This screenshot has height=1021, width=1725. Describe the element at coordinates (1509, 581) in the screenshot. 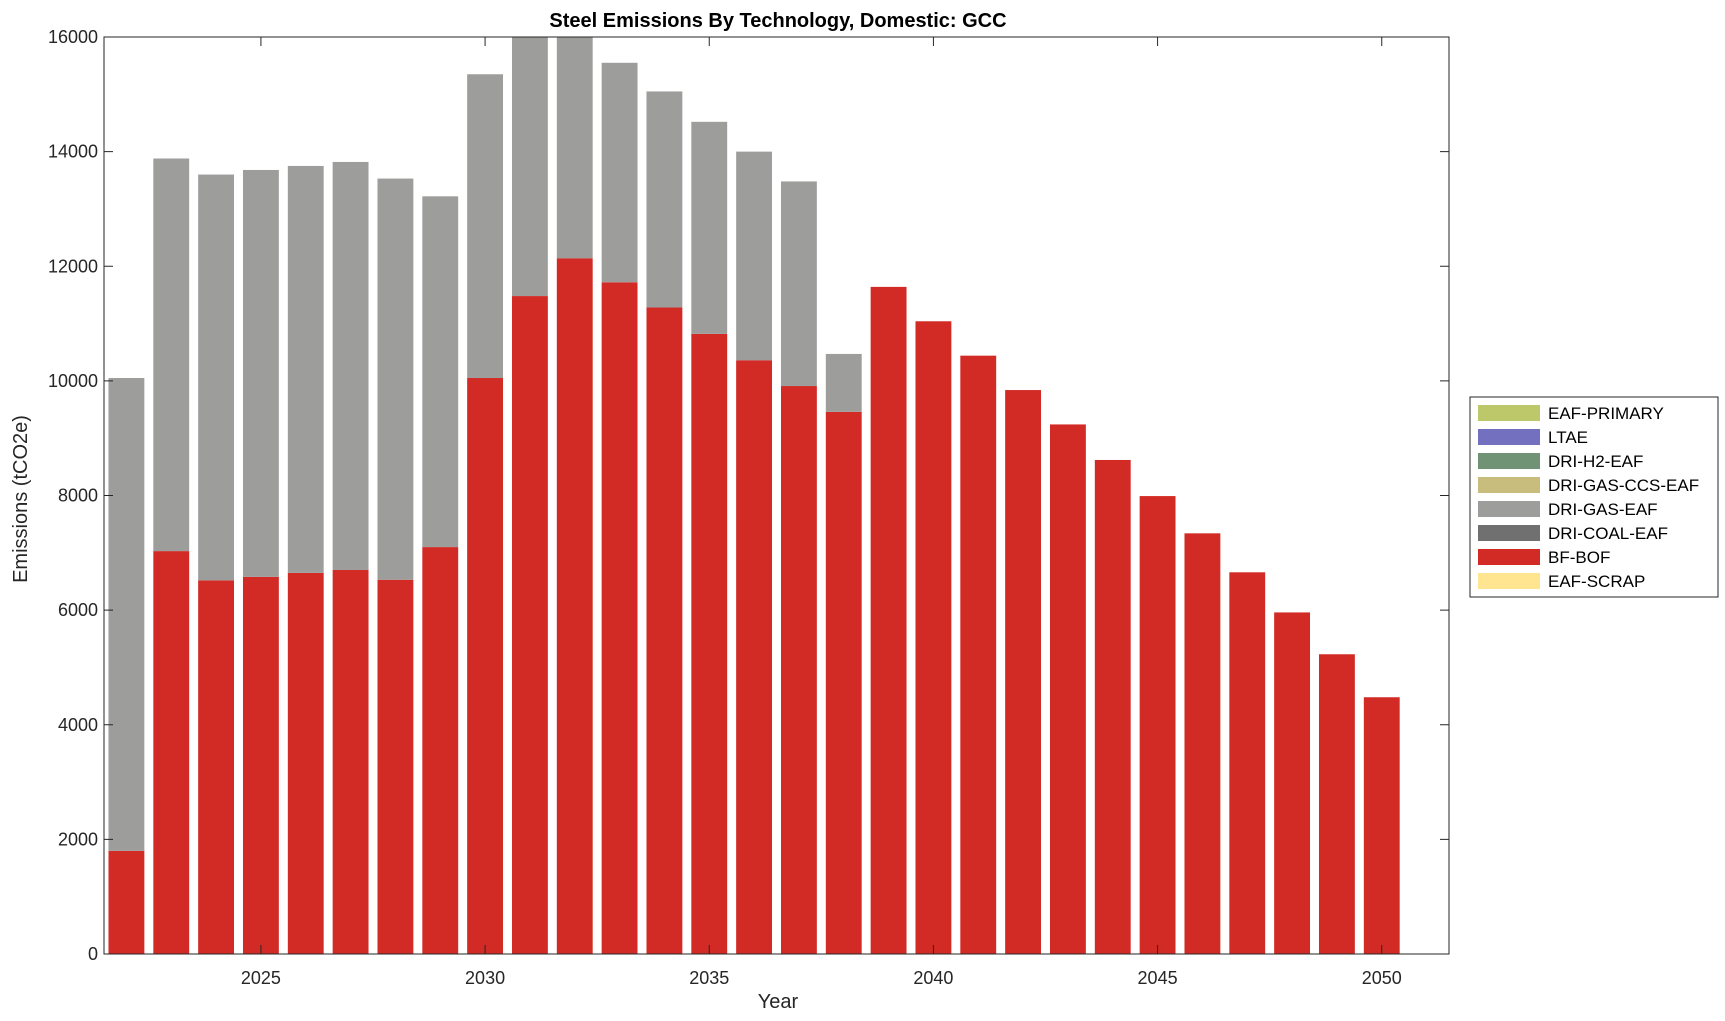

I see `legend-swatch-eaf-scrap` at that location.